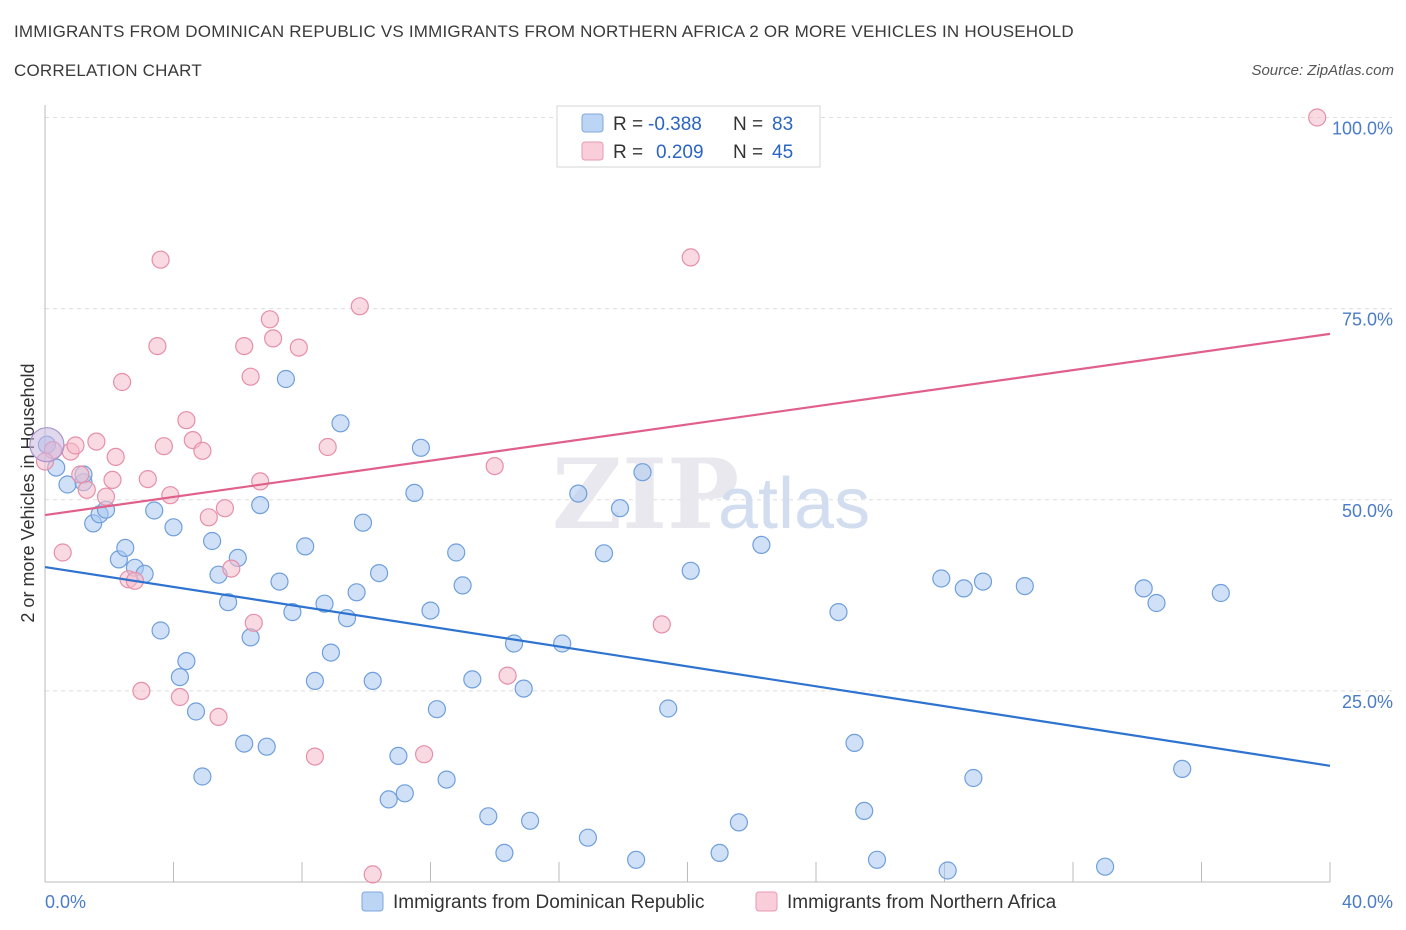 Image resolution: width=1406 pixels, height=930 pixels. I want to click on y-tick-label-100: 100.0%, so click(1362, 129).